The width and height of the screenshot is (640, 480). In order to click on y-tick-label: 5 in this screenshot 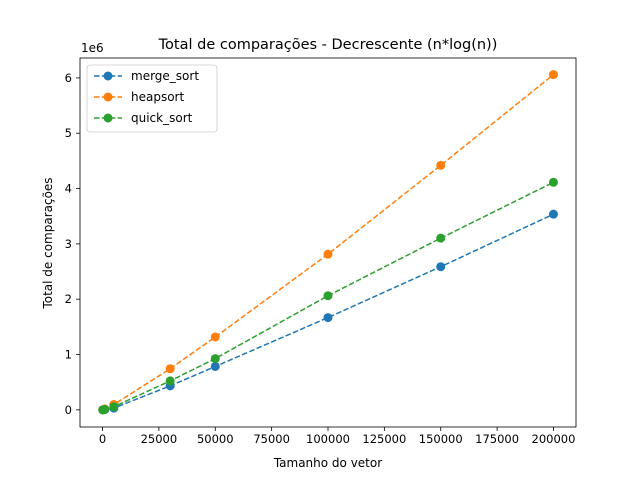, I will do `click(68, 133)`.